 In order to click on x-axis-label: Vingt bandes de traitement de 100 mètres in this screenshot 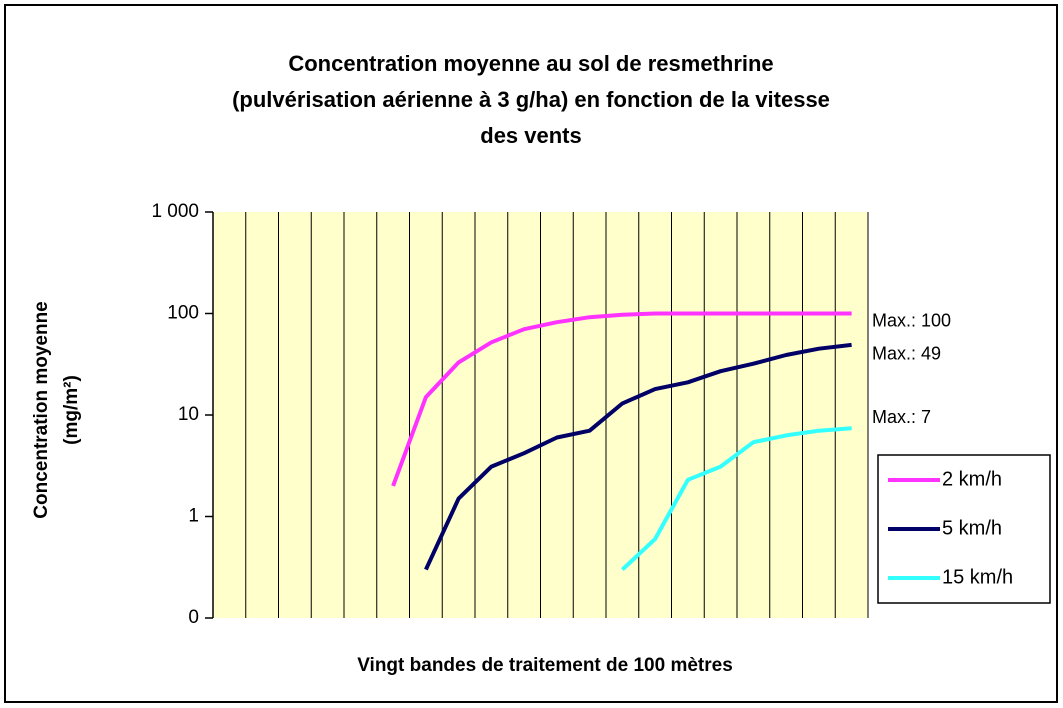, I will do `click(545, 665)`.